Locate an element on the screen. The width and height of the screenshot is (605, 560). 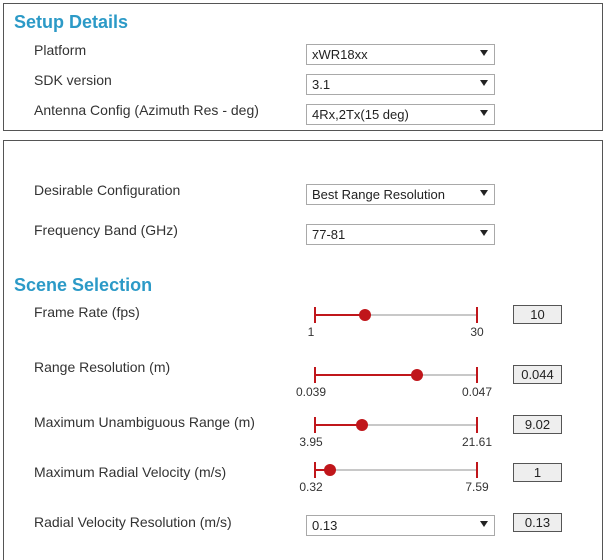
desirable-config-value: Best Range Resolution is located at coordinates (378, 194).